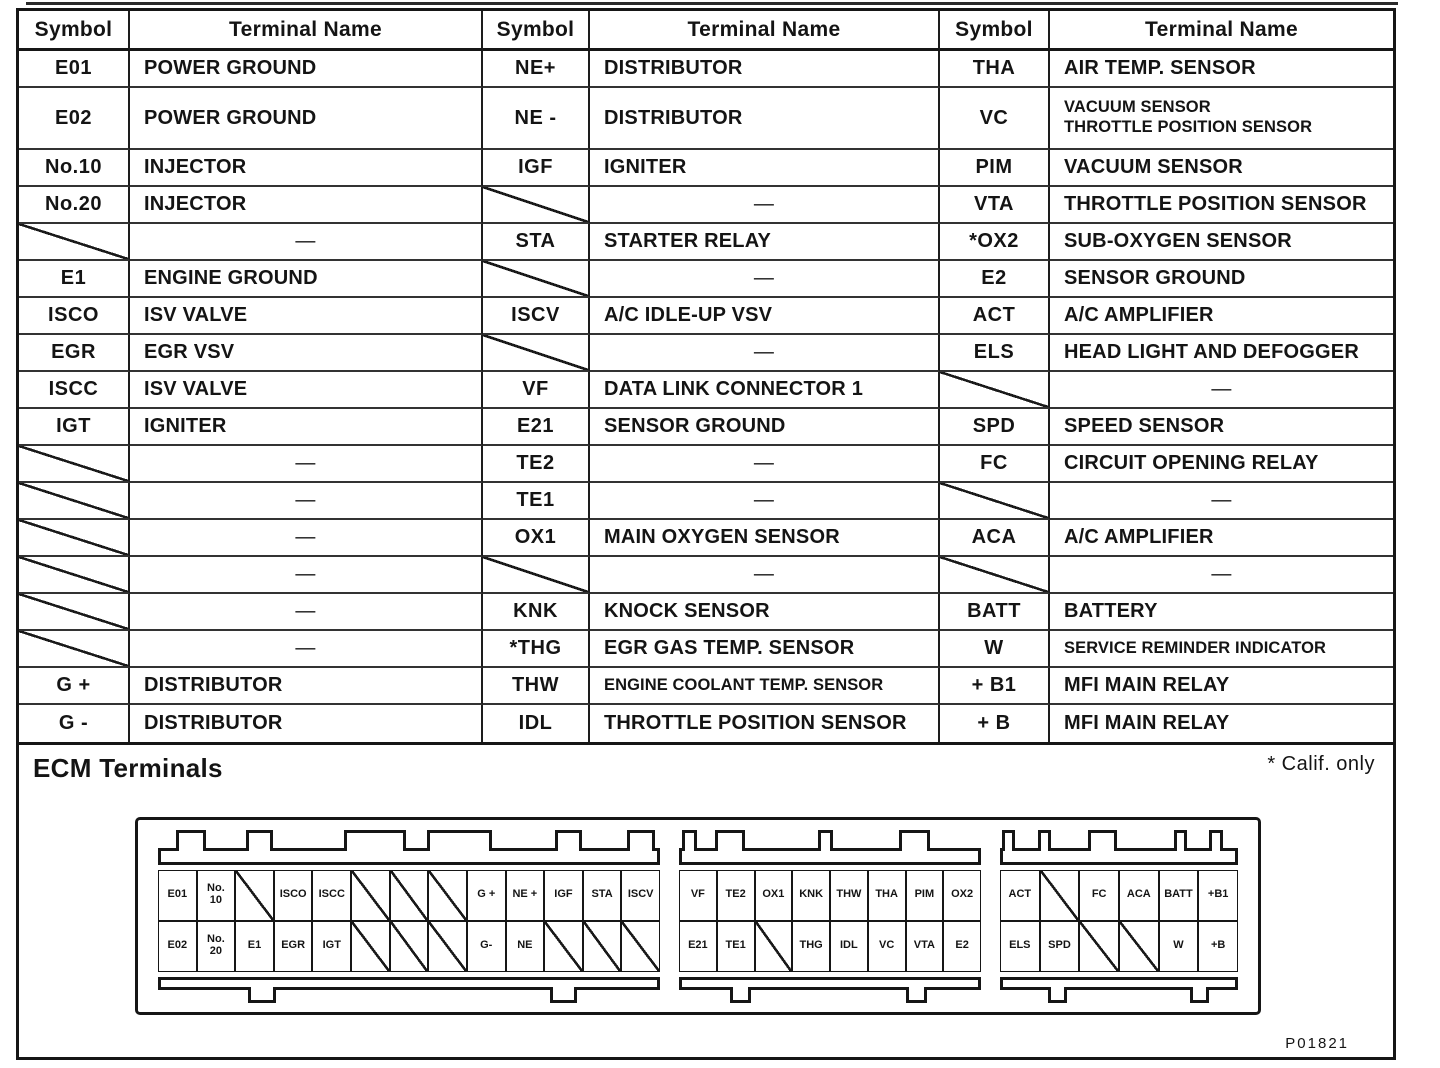 The width and height of the screenshot is (1440, 1068). Describe the element at coordinates (536, 723) in the screenshot. I see `symbol-cell: IDL` at that location.